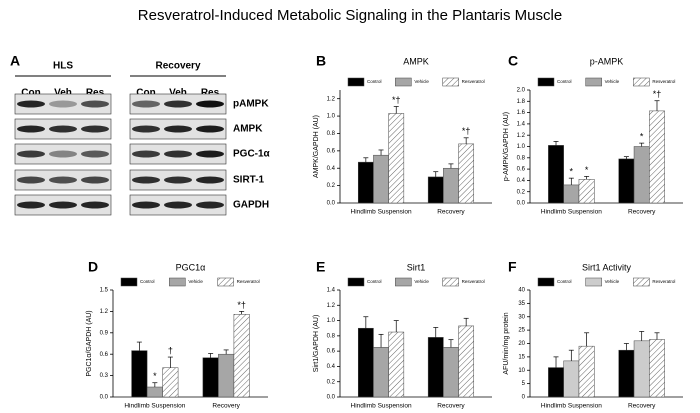  Describe the element at coordinates (104, 333) in the screenshot. I see `y-tick-label: 0.9` at that location.